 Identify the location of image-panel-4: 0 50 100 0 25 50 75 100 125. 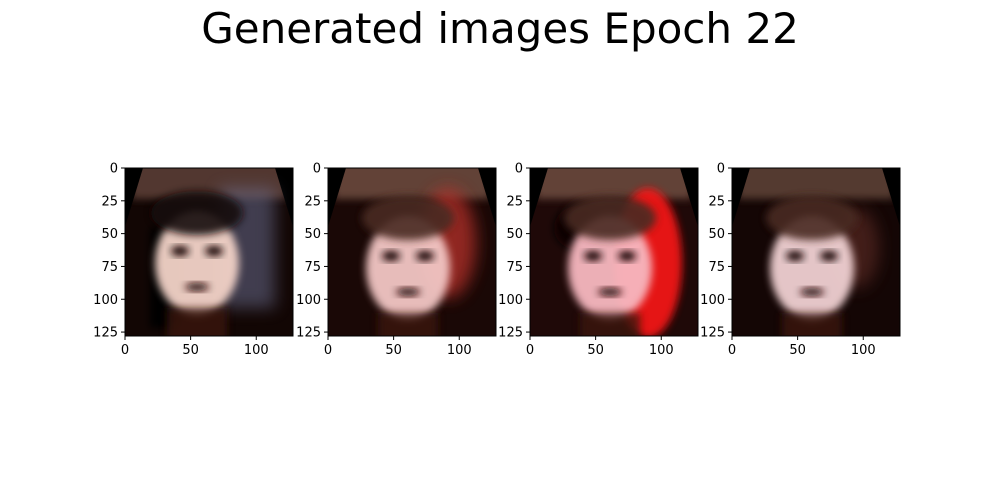
(800, 260).